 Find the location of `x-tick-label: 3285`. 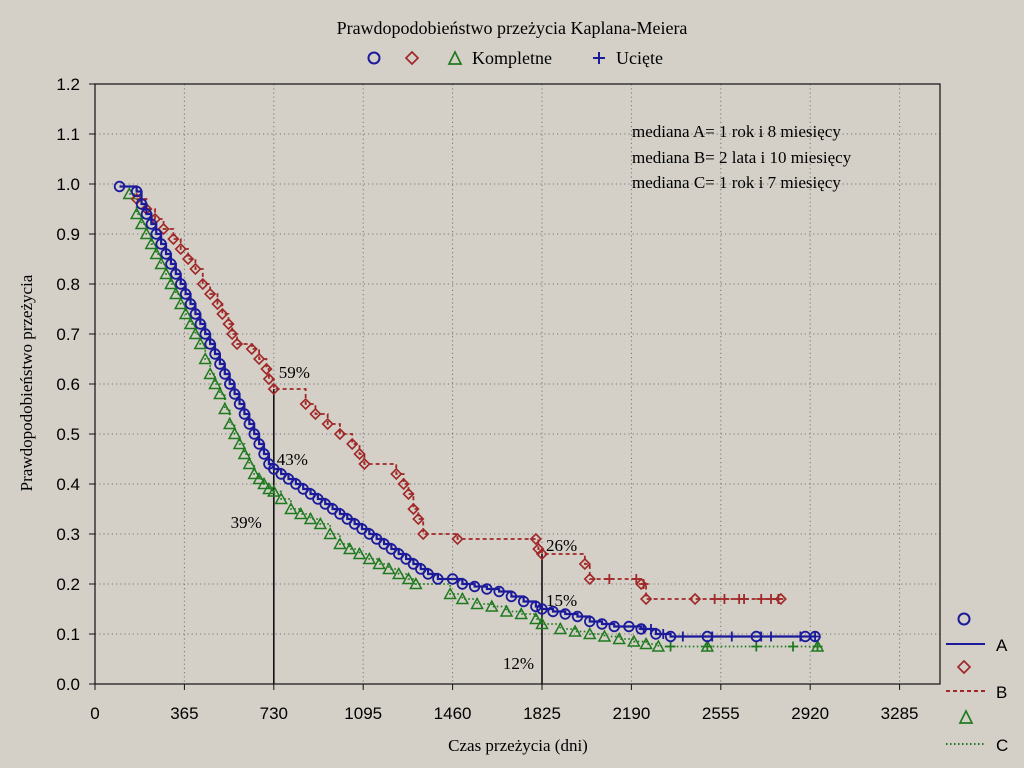

x-tick-label: 3285 is located at coordinates (900, 713).